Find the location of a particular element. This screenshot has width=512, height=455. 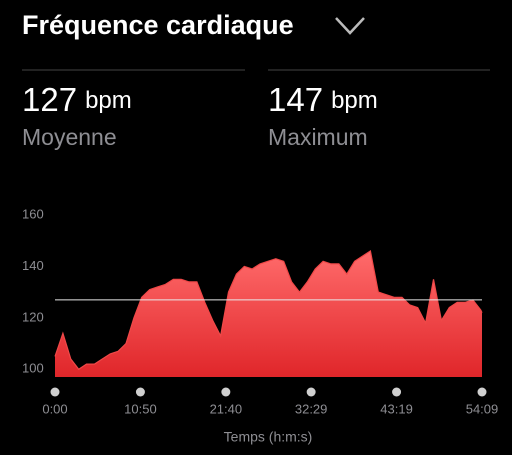

y-tick-label: 100 is located at coordinates (33, 368).